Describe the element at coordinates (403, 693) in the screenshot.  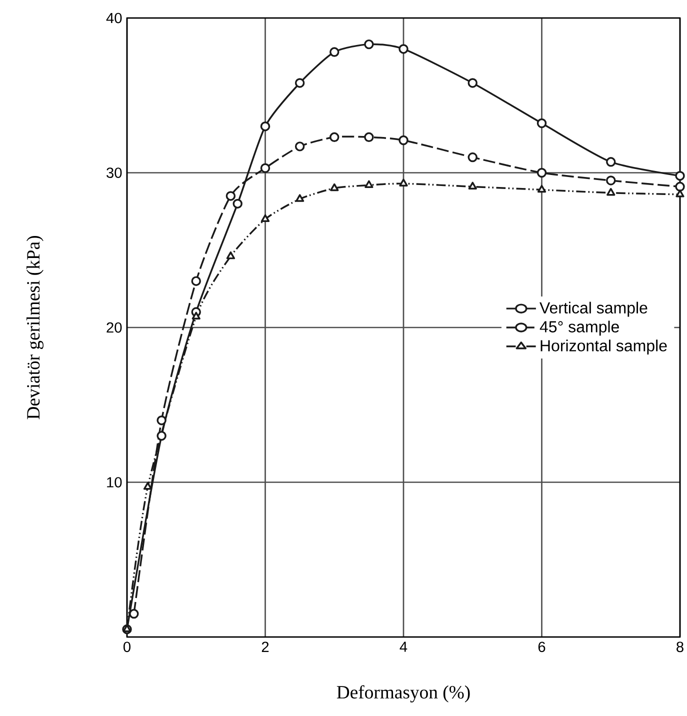
I see `x-axis-title: Deformasyon (%)` at that location.